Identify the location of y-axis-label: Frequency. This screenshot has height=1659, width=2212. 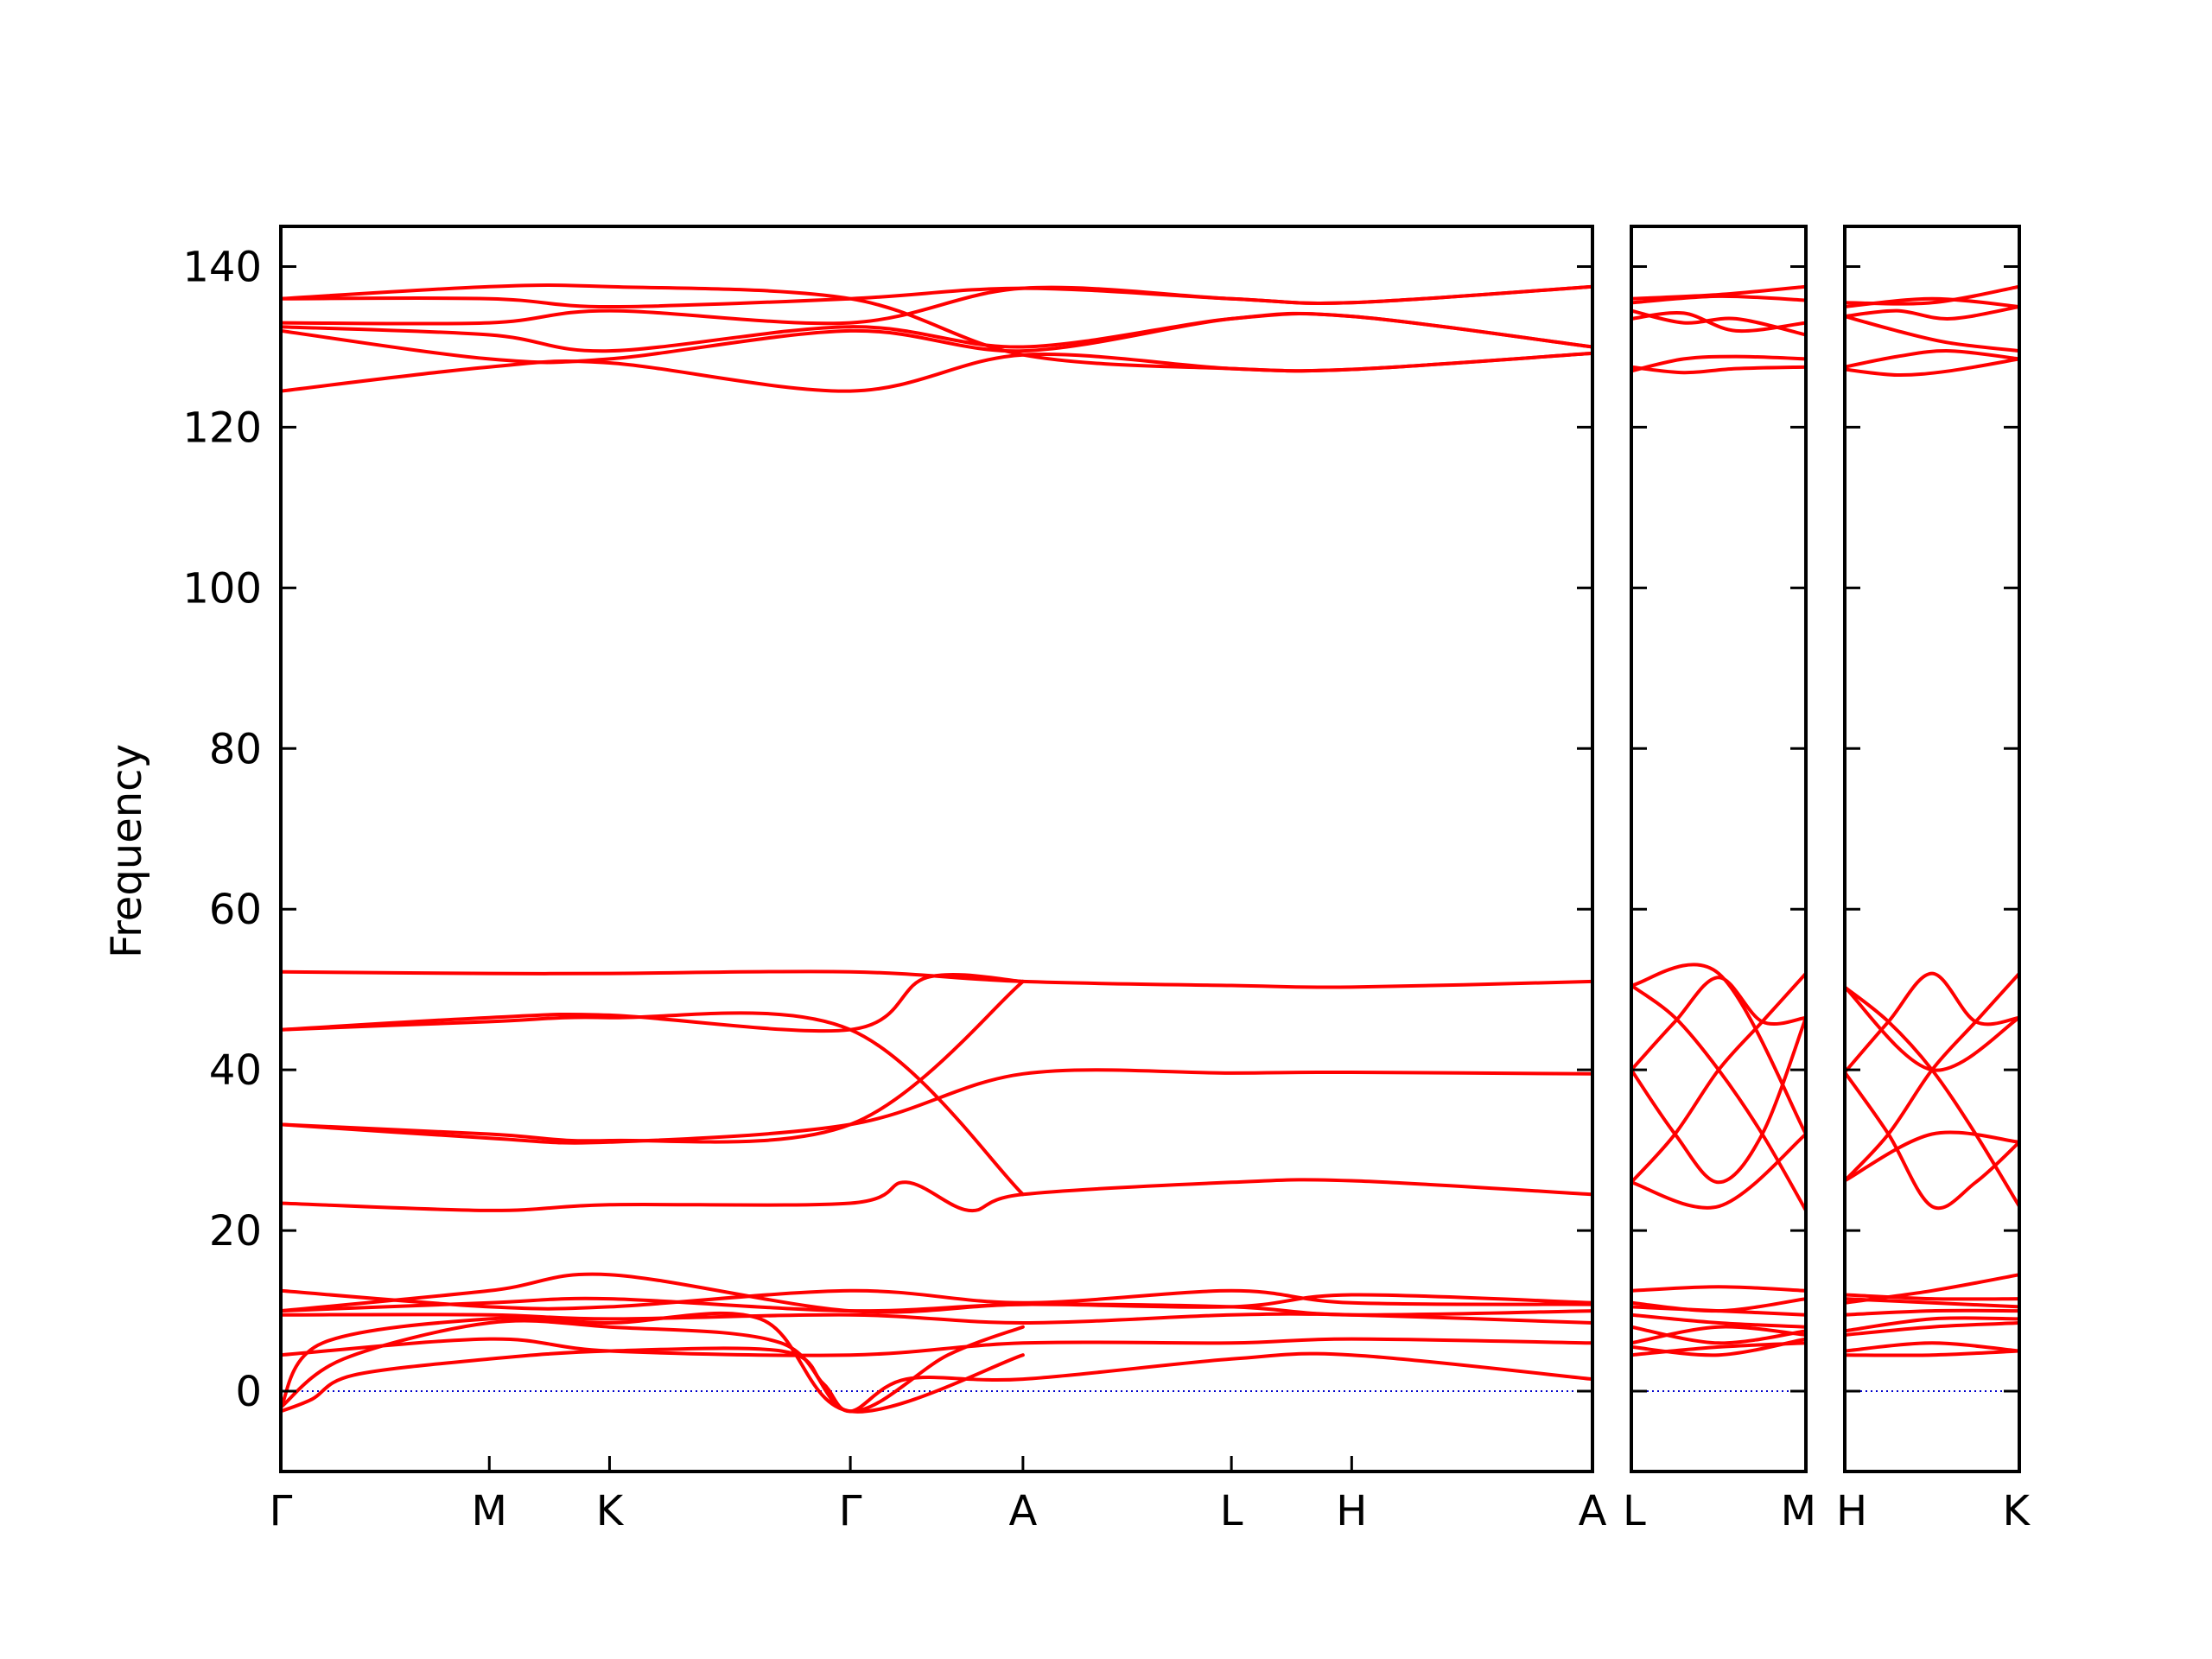
(127, 851).